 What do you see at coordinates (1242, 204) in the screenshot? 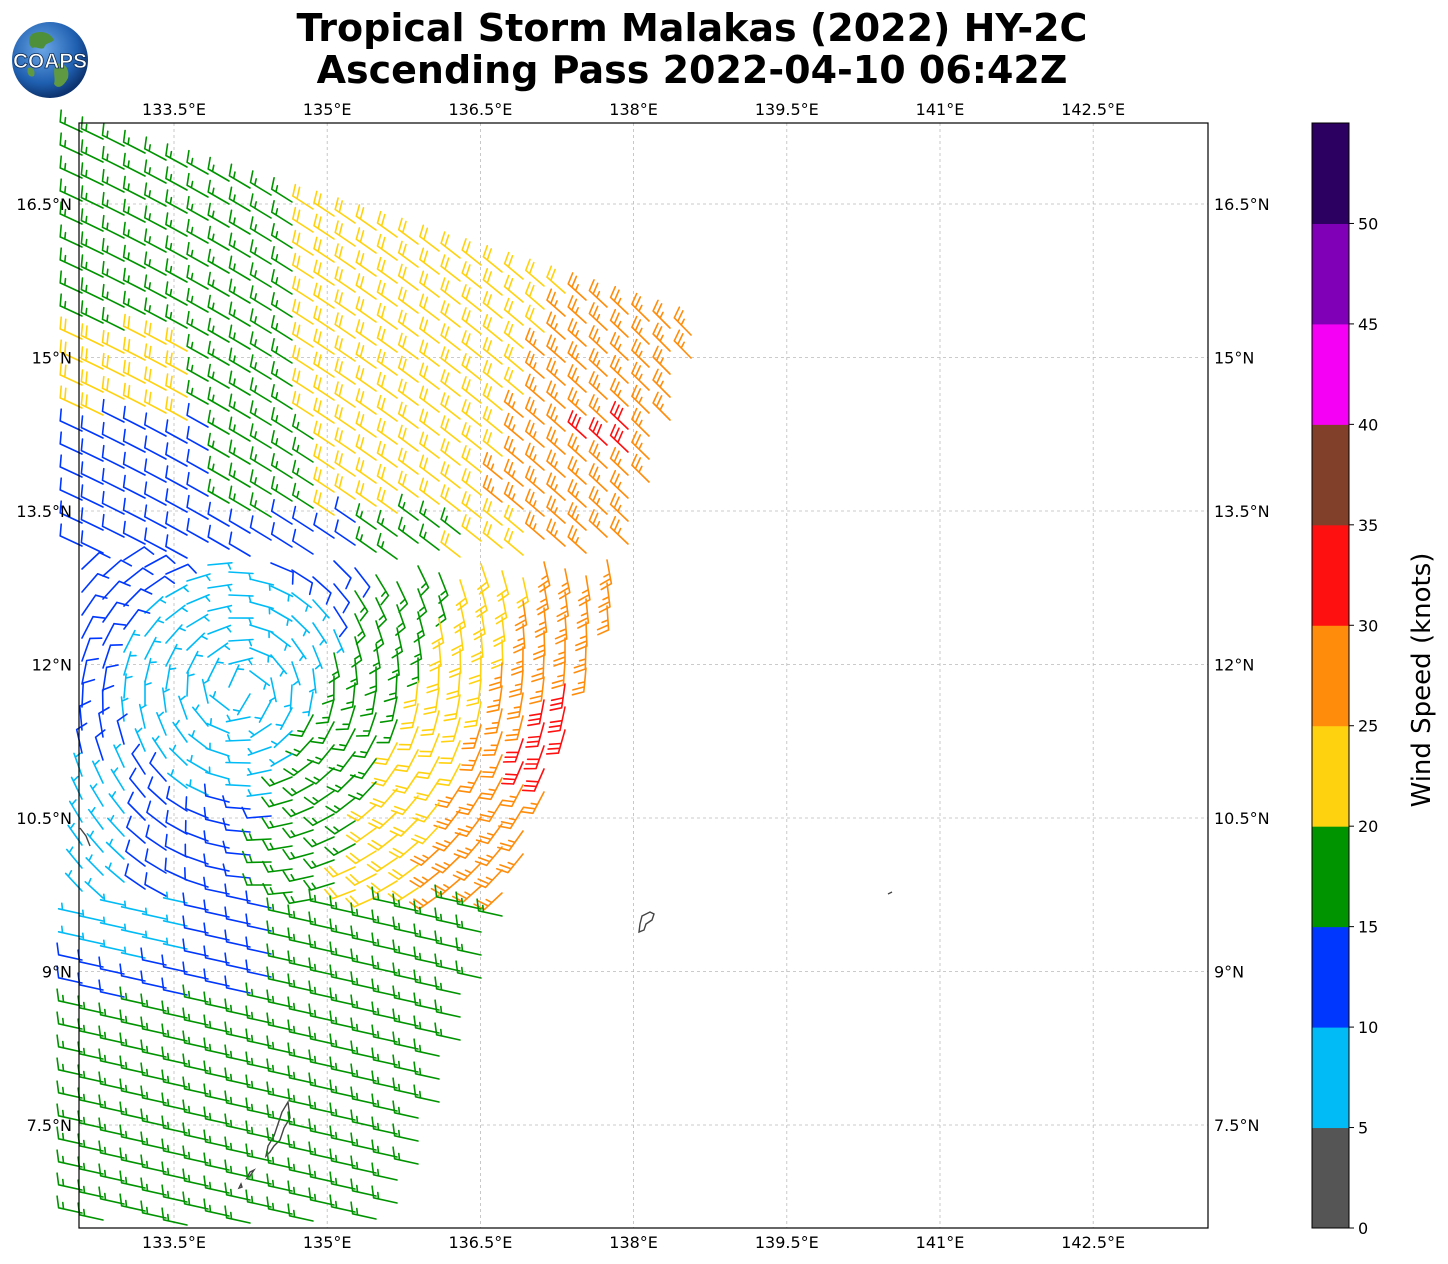
I see `lat-tick-label-right: 16.5°N` at bounding box center [1242, 204].